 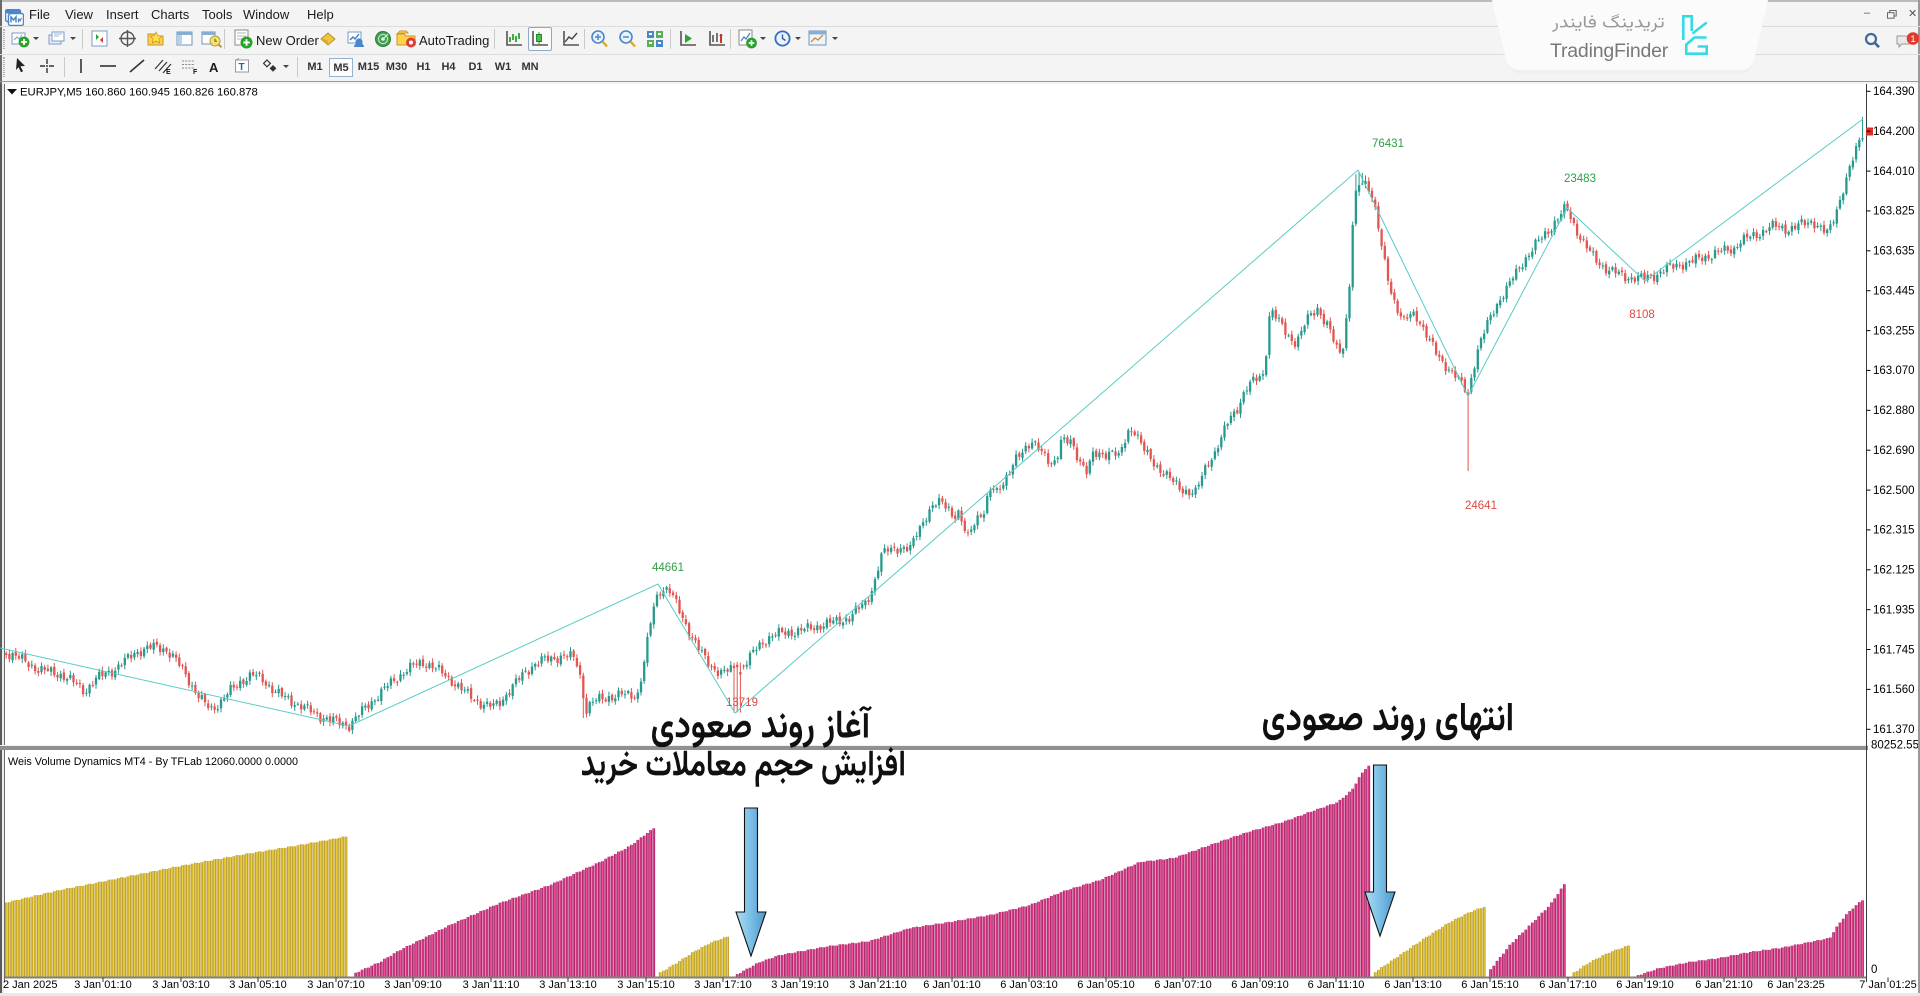 What do you see at coordinates (1894, 292) in the screenshot?
I see `svg-text: 163.445` at bounding box center [1894, 292].